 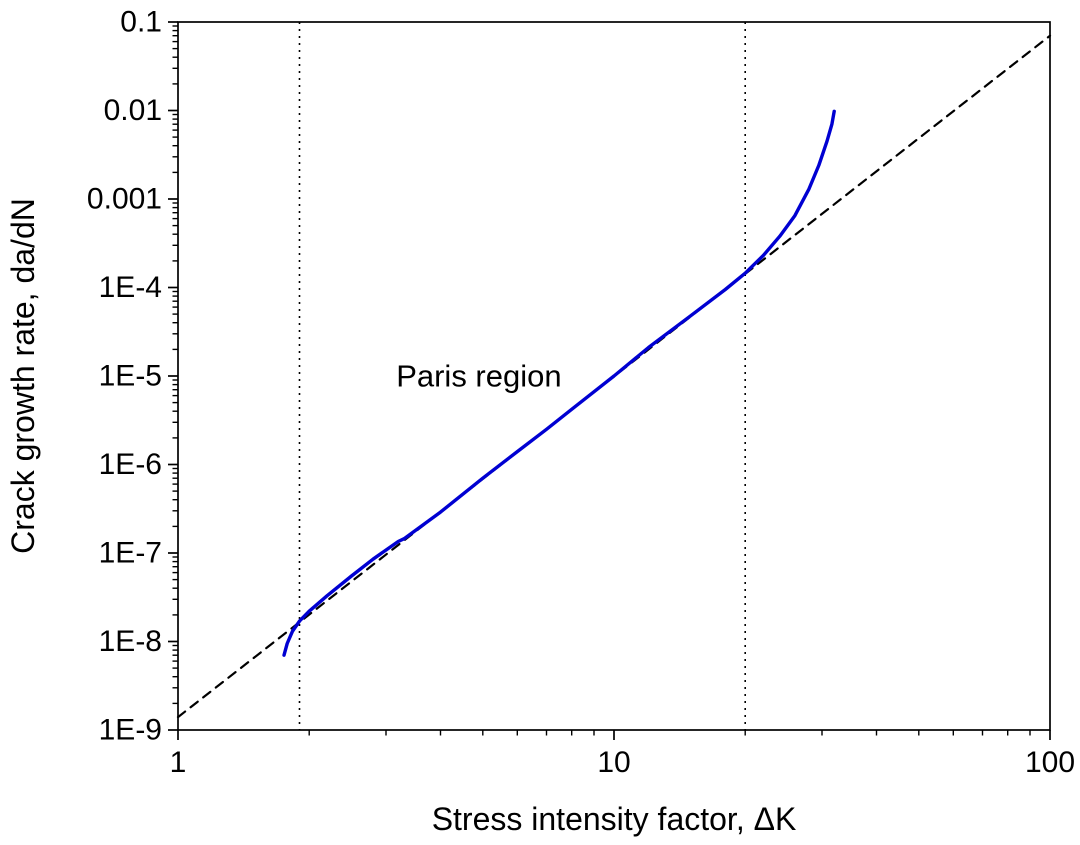 What do you see at coordinates (178, 762) in the screenshot?
I see `x-tick-label: 1` at bounding box center [178, 762].